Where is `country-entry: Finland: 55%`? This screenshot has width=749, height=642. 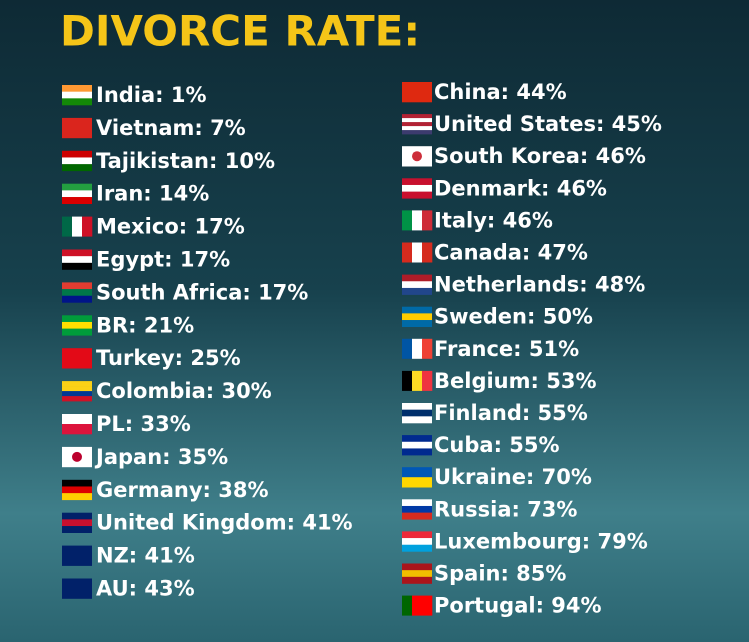 country-entry: Finland: 55% is located at coordinates (511, 413).